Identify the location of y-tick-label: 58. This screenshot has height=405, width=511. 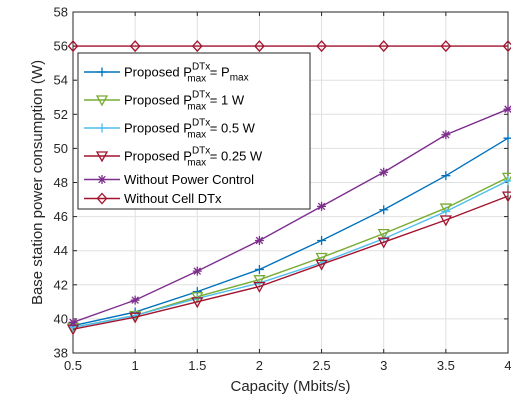
(61, 12).